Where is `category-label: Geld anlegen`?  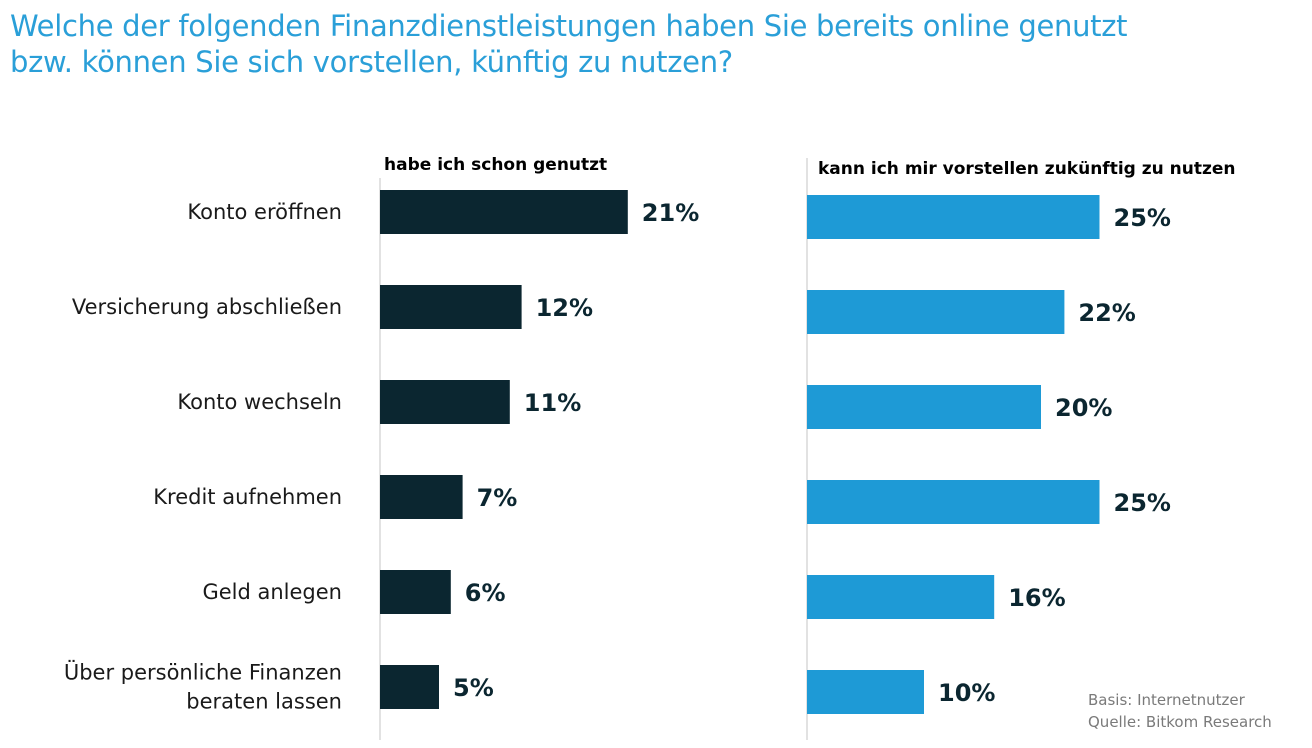 category-label: Geld anlegen is located at coordinates (272, 592).